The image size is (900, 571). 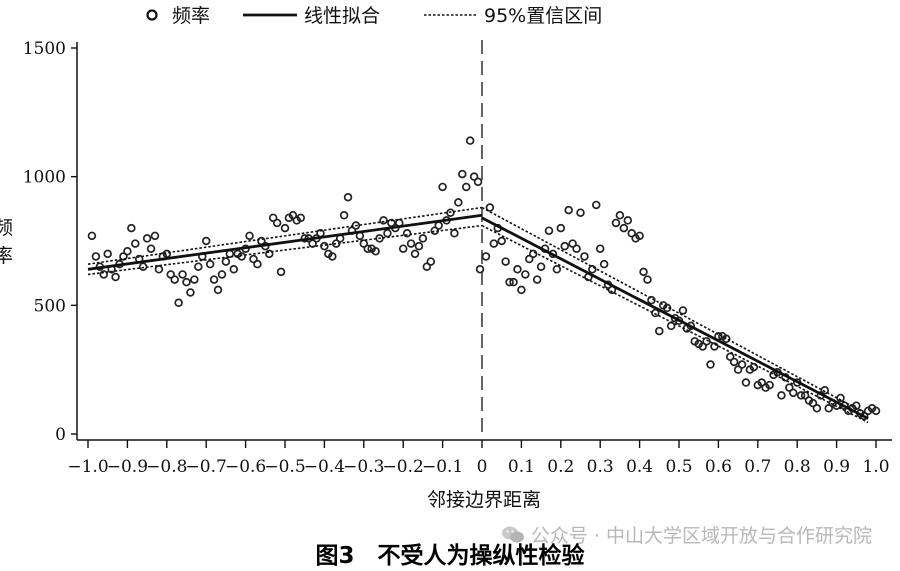 I want to click on x-tick-label: 0.5, so click(x=678, y=467).